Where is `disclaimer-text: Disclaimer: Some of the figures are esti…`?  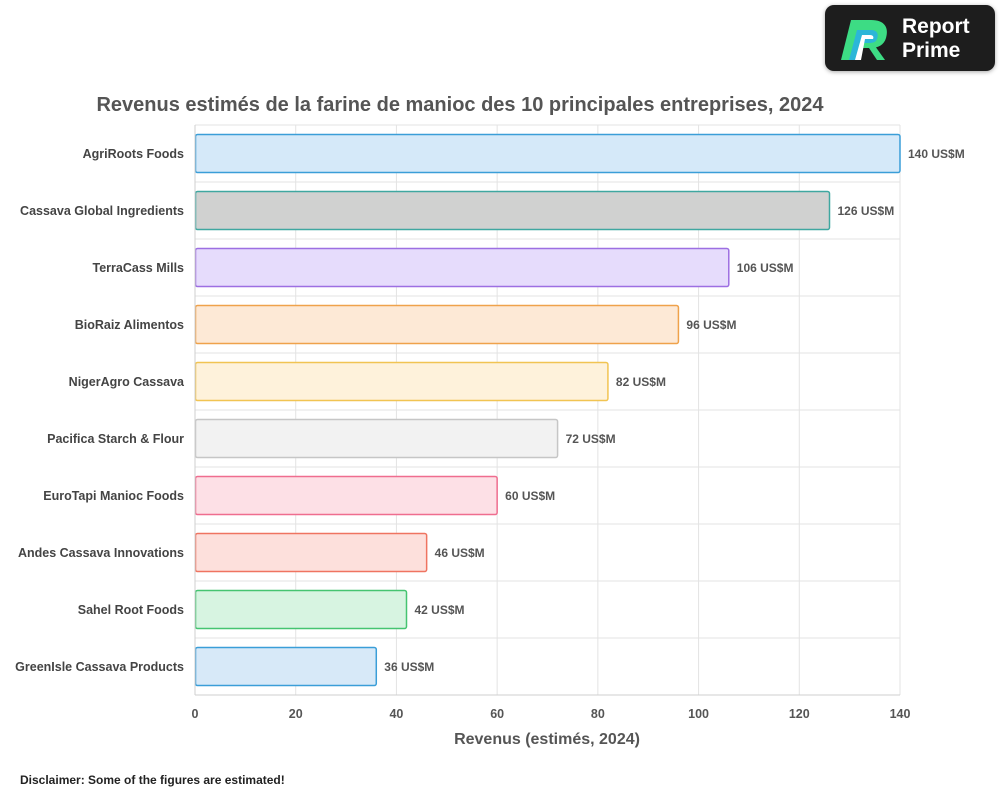
disclaimer-text: Disclaimer: Some of the figures are esti… is located at coordinates (152, 780).